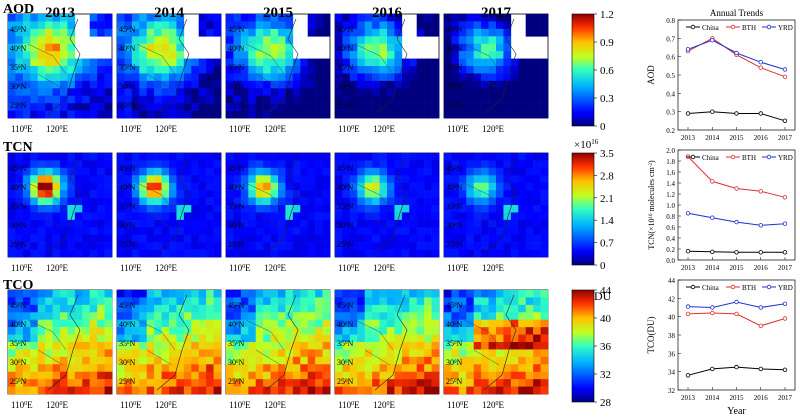  I want to click on data-point-yrd, so click(760, 225).